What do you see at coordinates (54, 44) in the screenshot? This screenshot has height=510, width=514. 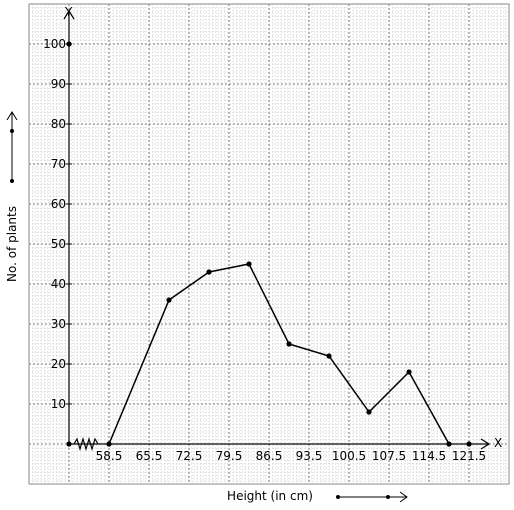 I see `y-tick-label: 100` at bounding box center [54, 44].